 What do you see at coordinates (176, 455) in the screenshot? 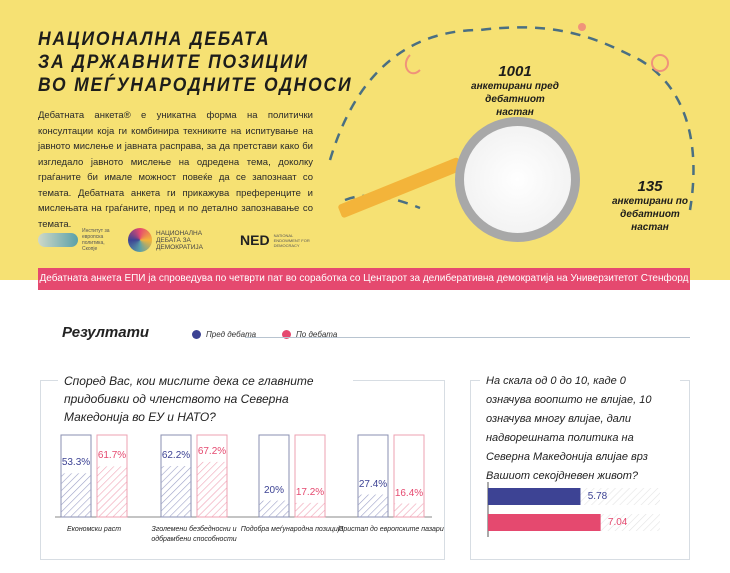
I see `data-label: 62.2%` at bounding box center [176, 455].